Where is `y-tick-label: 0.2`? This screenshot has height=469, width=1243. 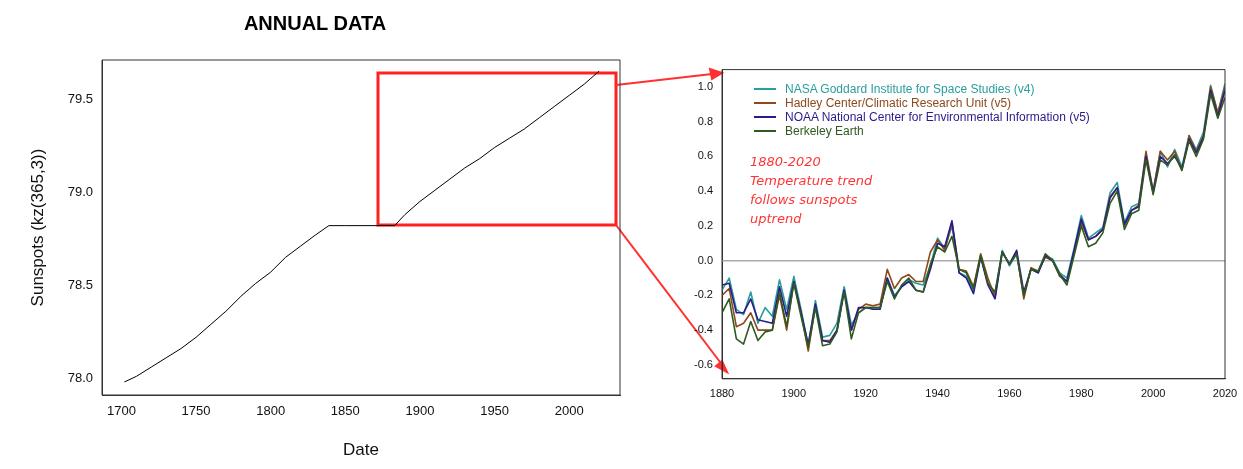 y-tick-label: 0.2 is located at coordinates (705, 224).